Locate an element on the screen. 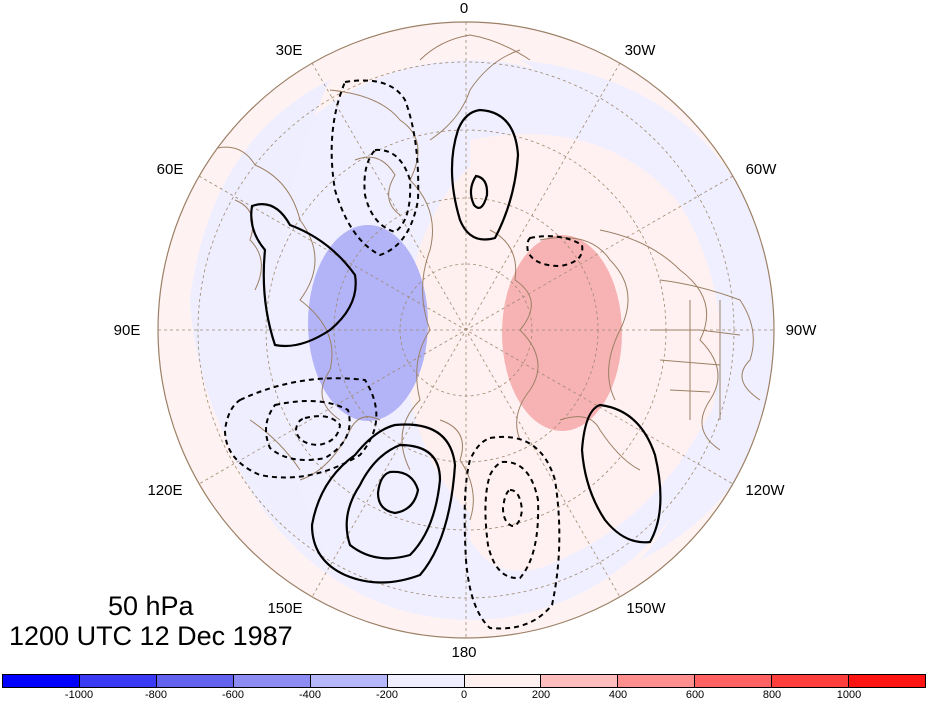  lon-label: 60W is located at coordinates (762, 169).